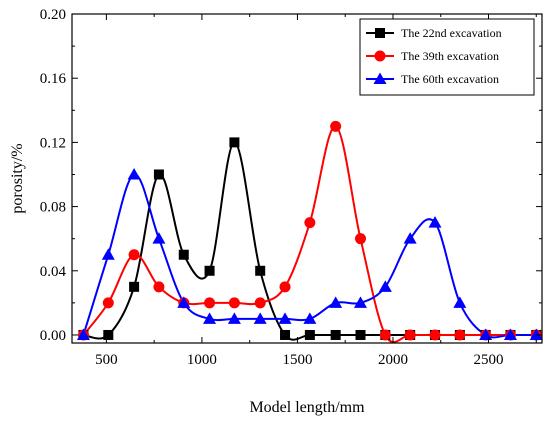  What do you see at coordinates (53, 208) in the screenshot?
I see `y-tick-label: 0.08` at bounding box center [53, 208].